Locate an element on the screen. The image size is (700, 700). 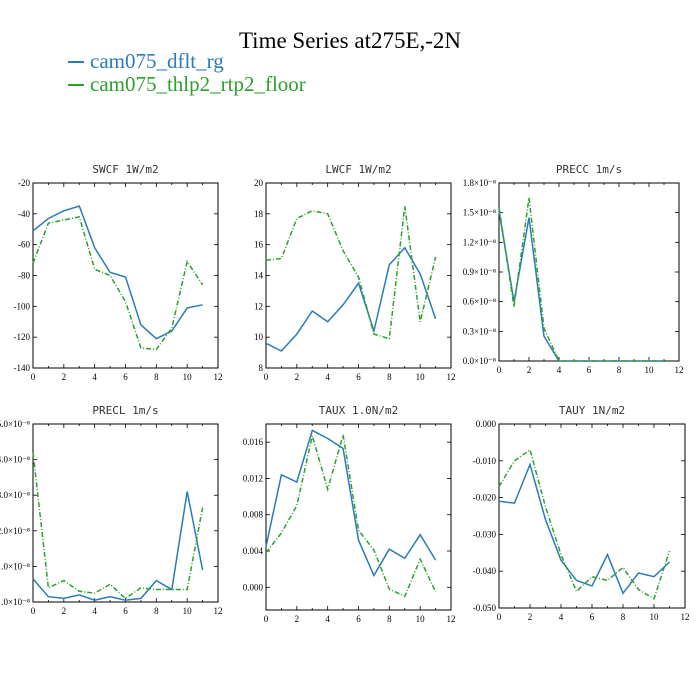
panel-title: PRECC 1m/s is located at coordinates (589, 169).